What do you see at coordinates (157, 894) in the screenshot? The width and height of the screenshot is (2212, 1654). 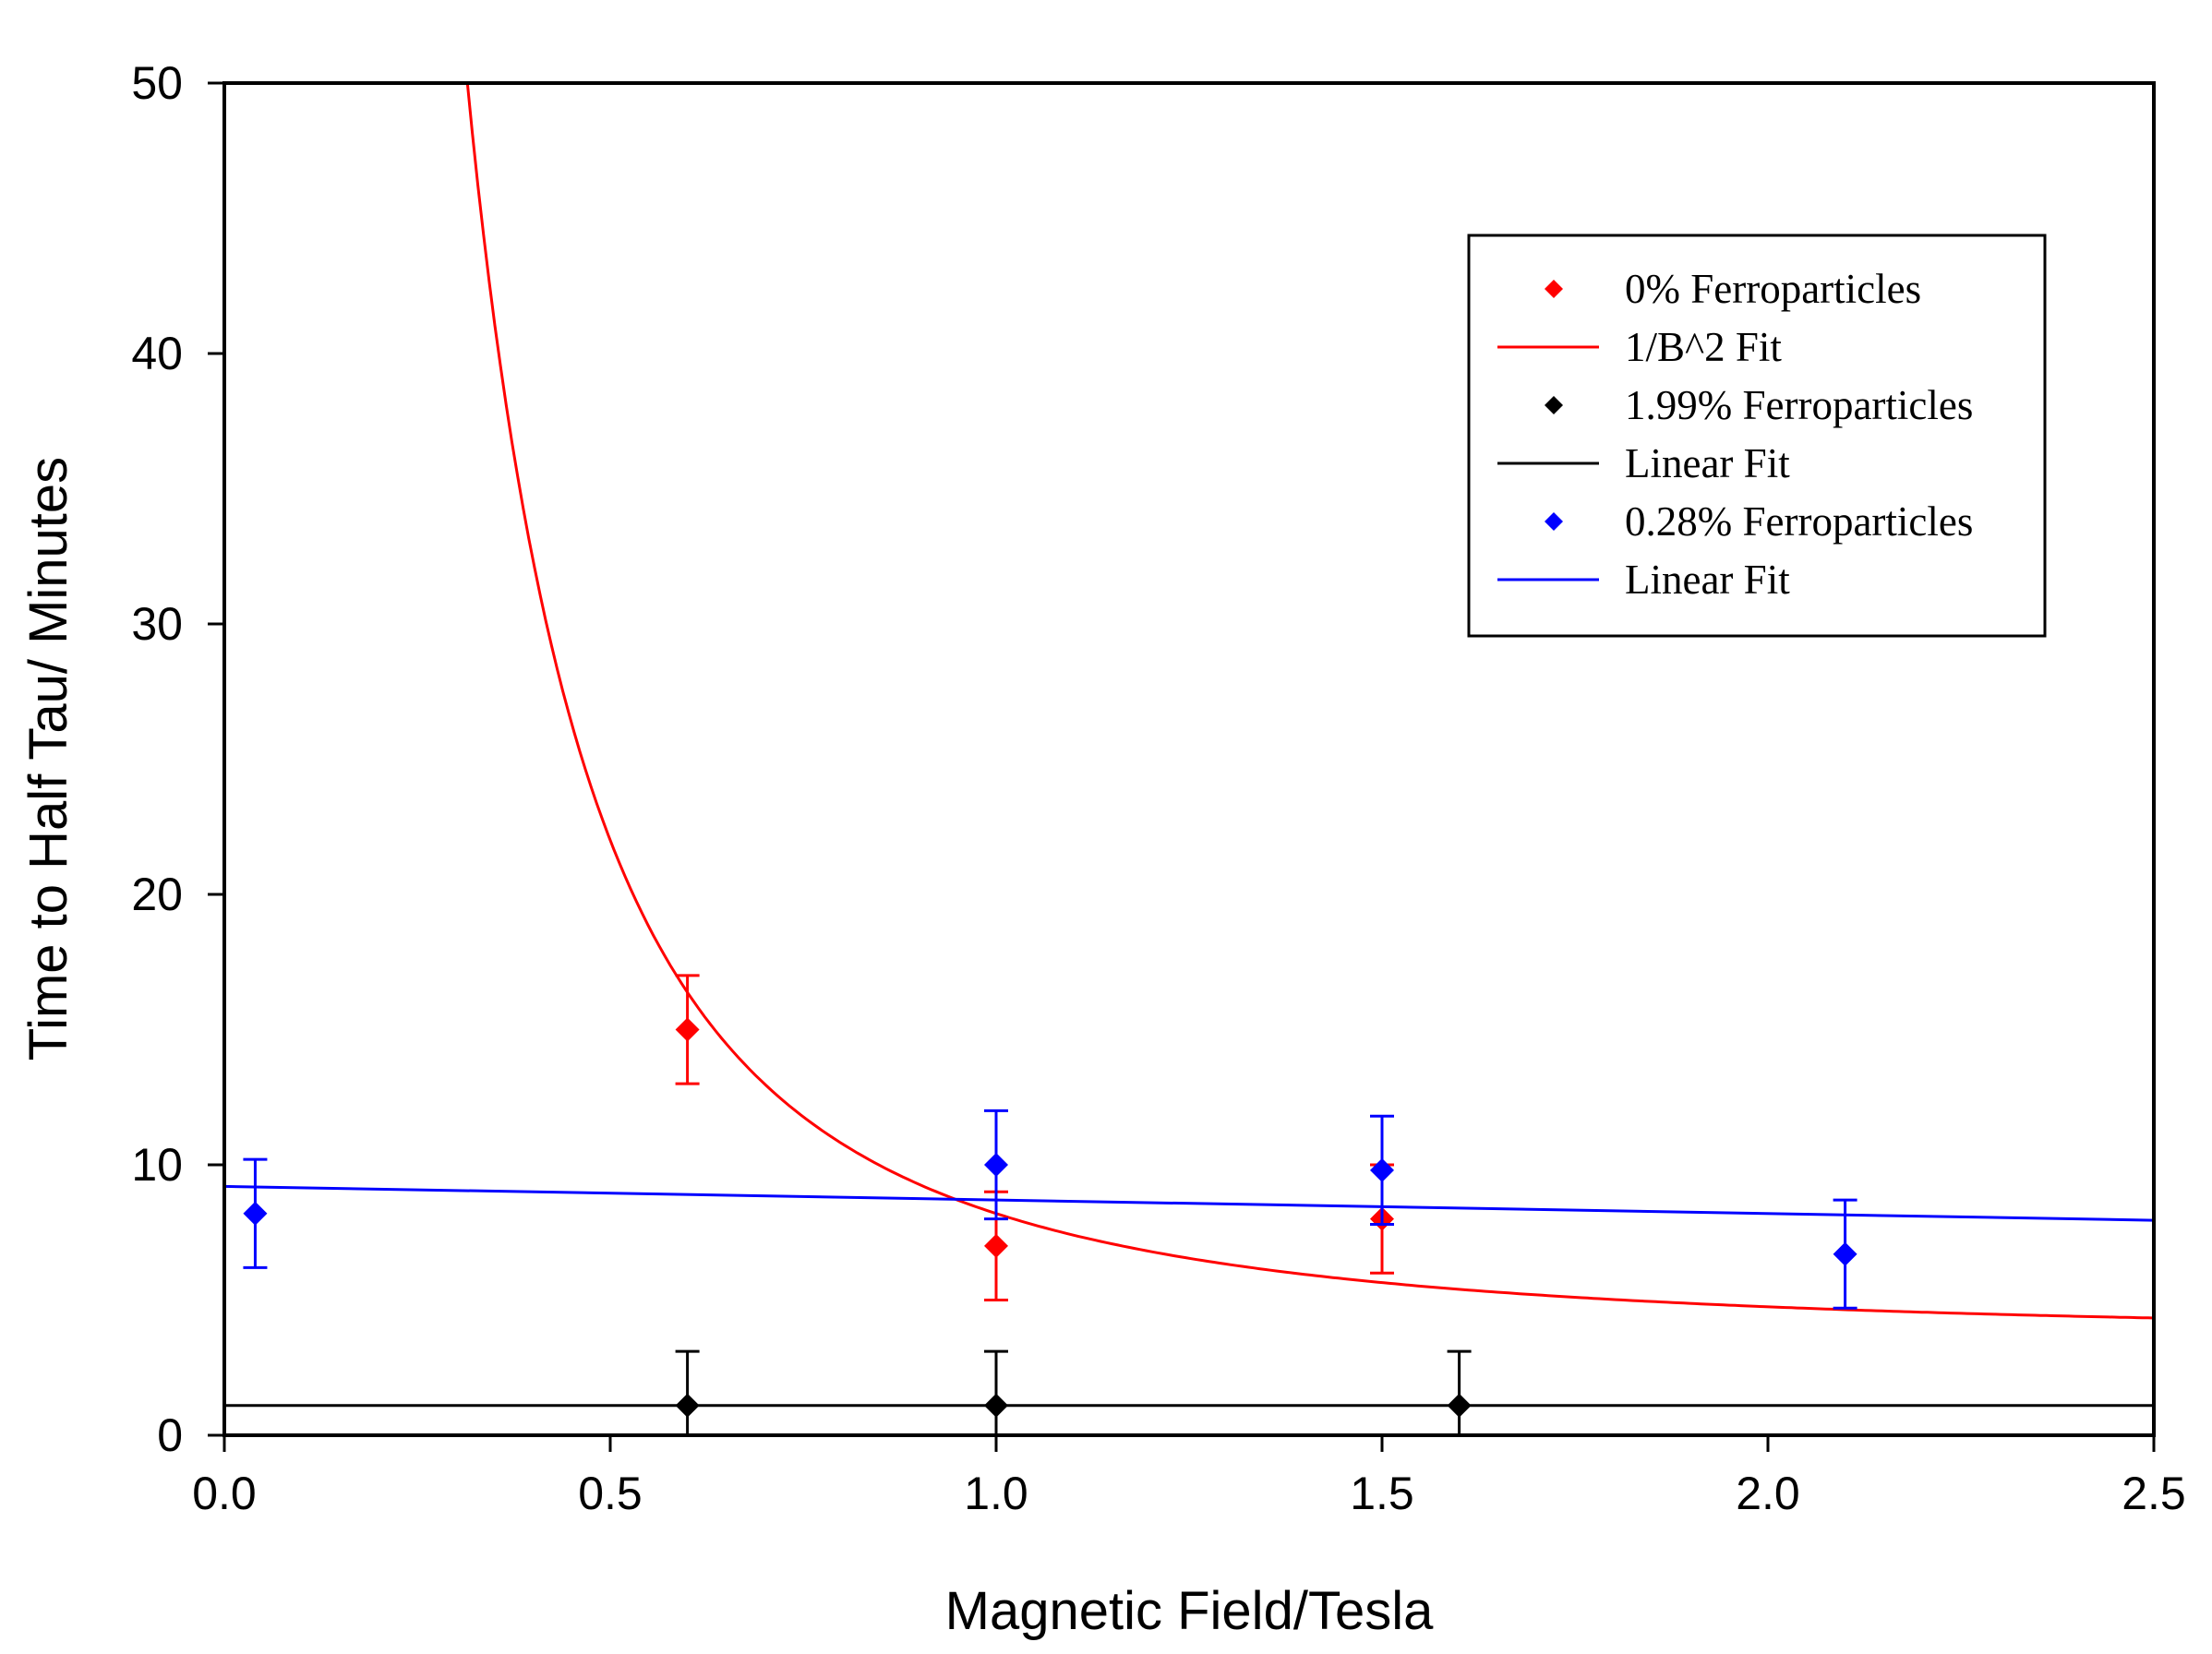 I see `y-tick-label: 20` at bounding box center [157, 894].